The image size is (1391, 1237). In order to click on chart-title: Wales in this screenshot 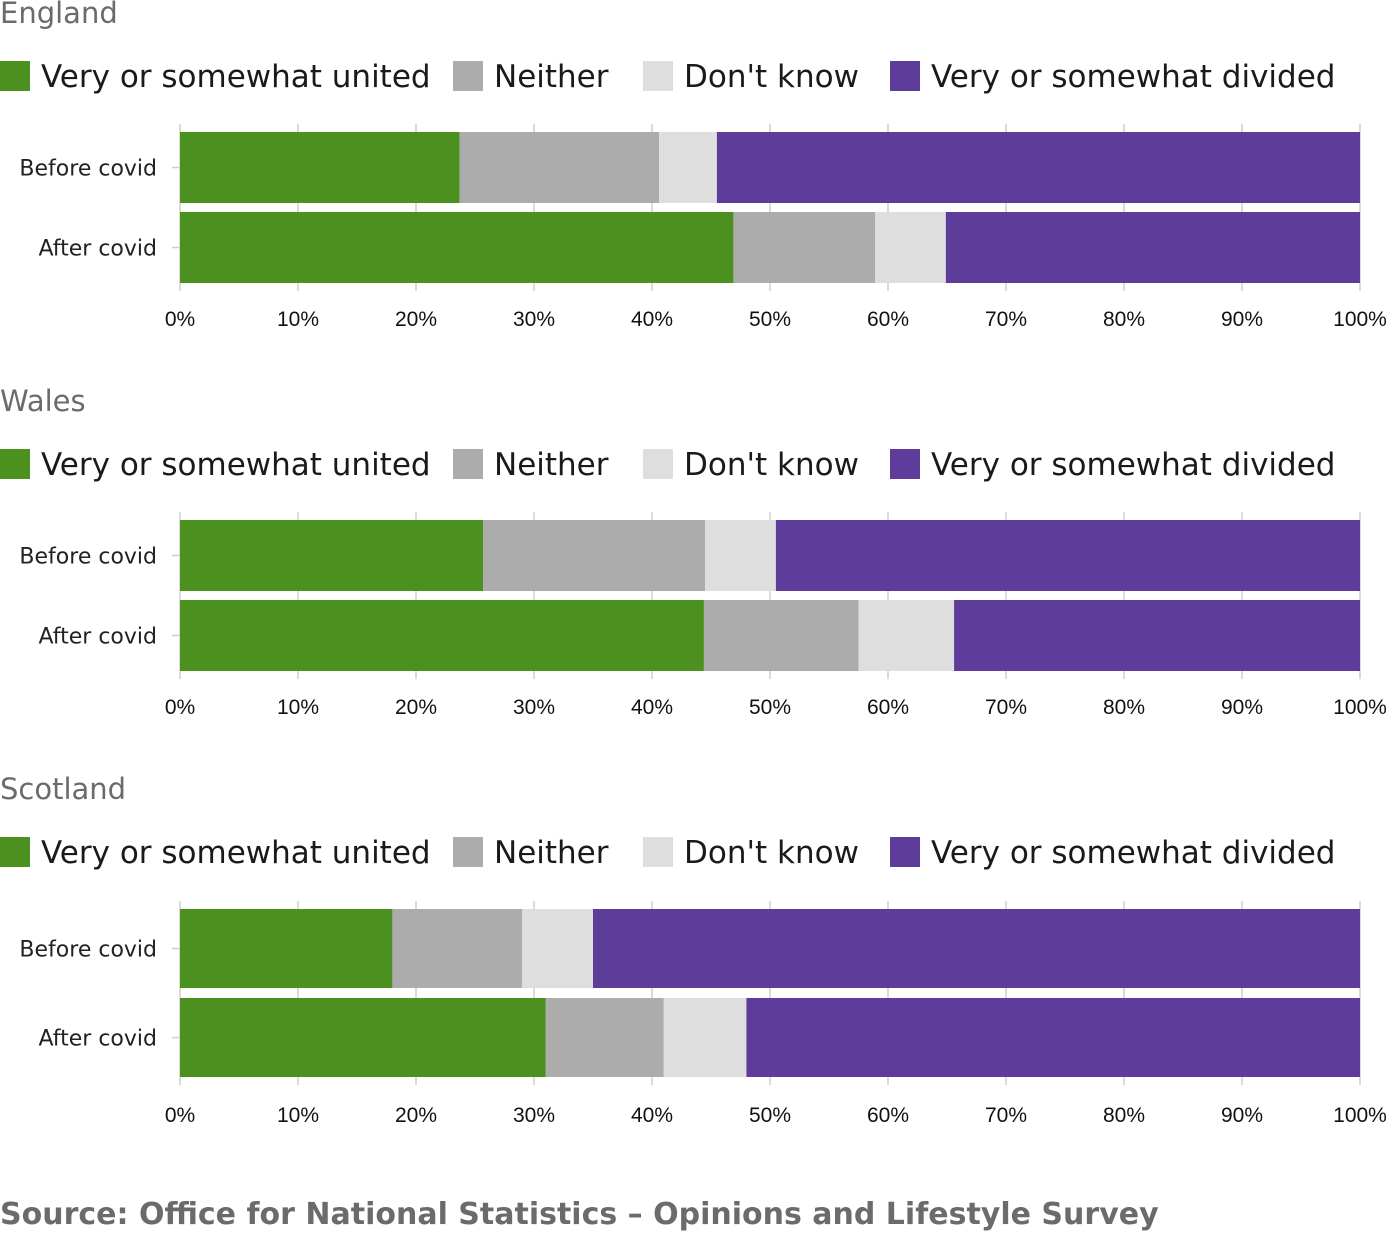, I will do `click(43, 401)`.